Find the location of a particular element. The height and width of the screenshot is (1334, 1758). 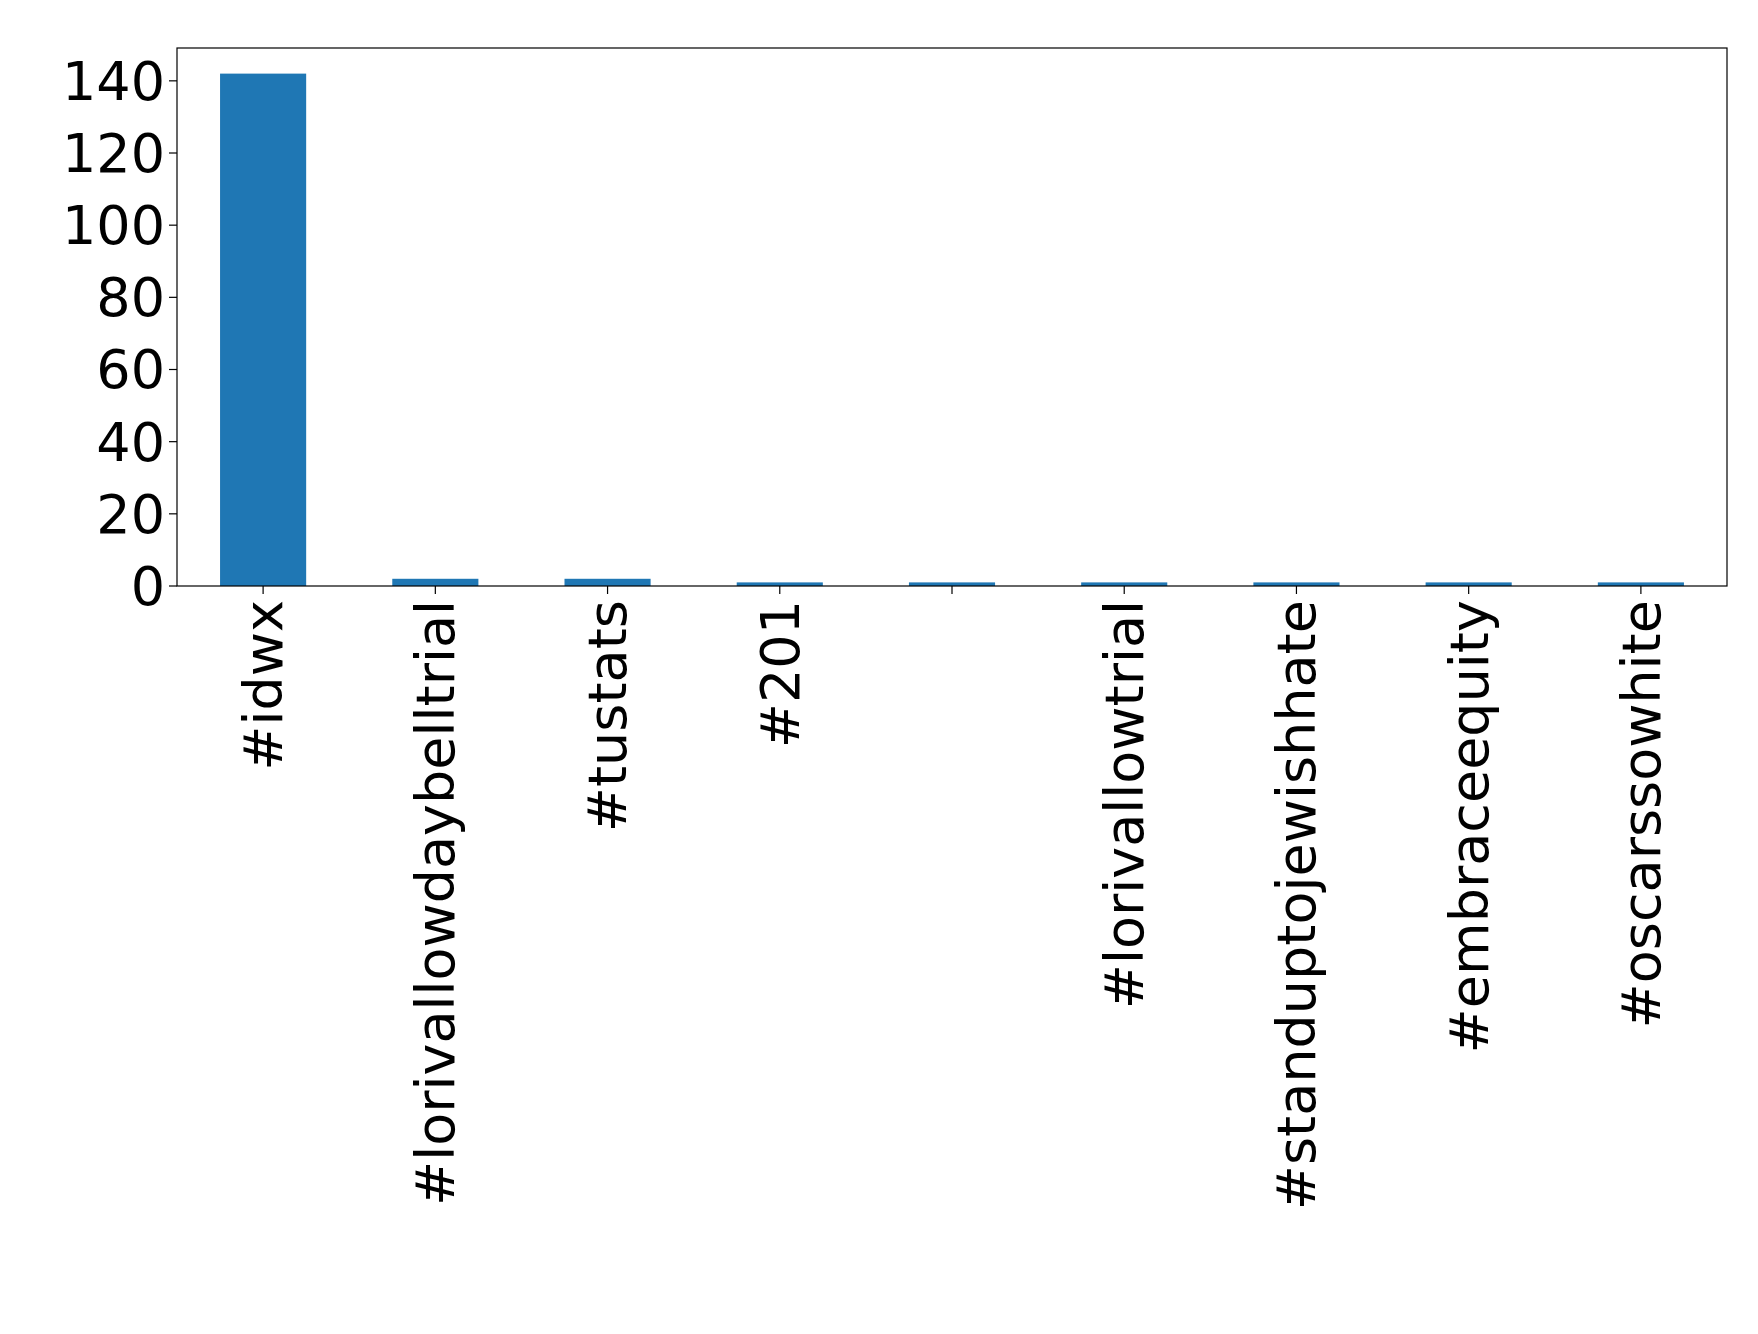

y-tick-label: 100 is located at coordinates (113, 226).